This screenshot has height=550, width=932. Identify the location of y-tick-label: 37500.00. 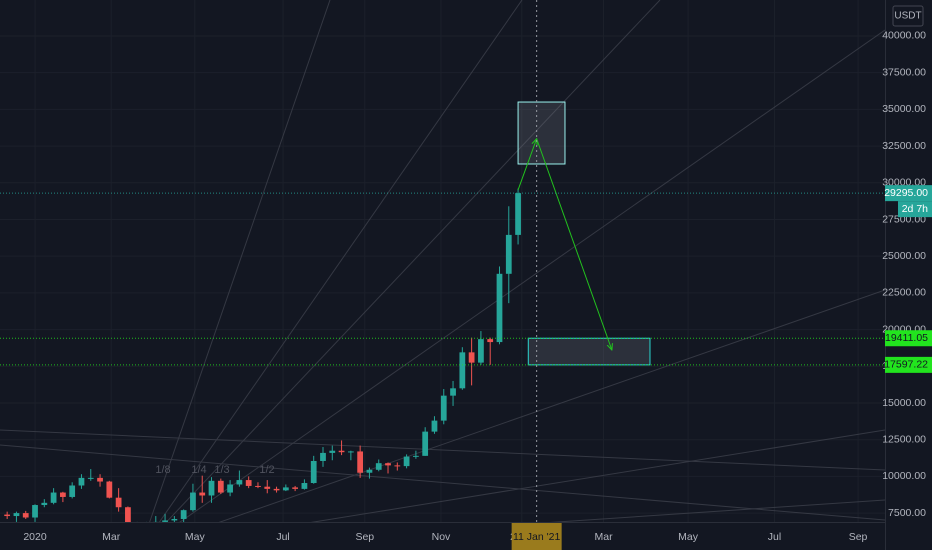
(904, 72).